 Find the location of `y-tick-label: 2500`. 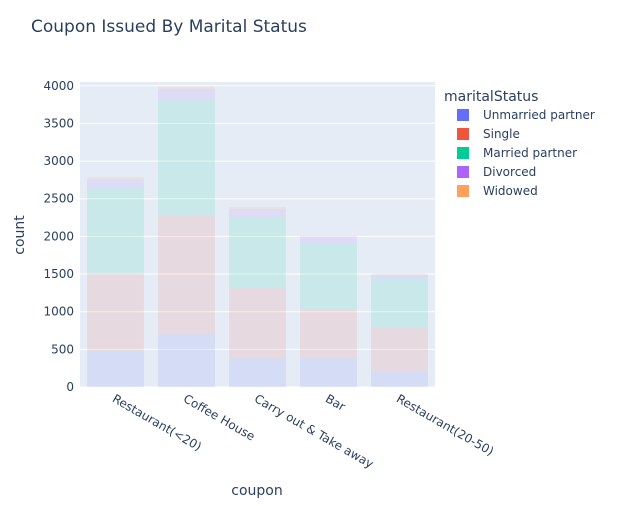

y-tick-label: 2500 is located at coordinates (58, 199).